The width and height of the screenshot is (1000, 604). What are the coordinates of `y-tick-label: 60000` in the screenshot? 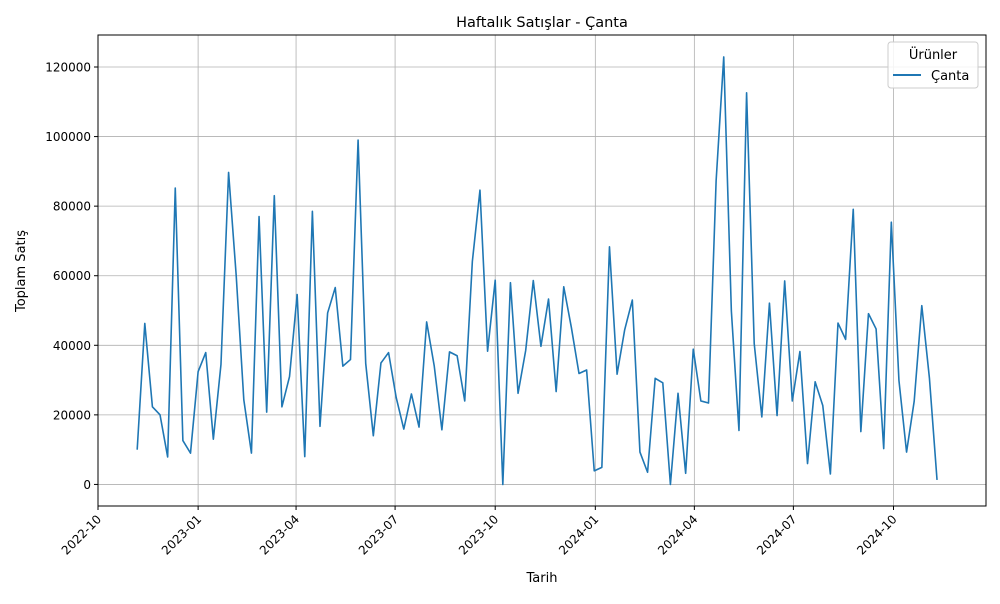 It's located at (72, 276).